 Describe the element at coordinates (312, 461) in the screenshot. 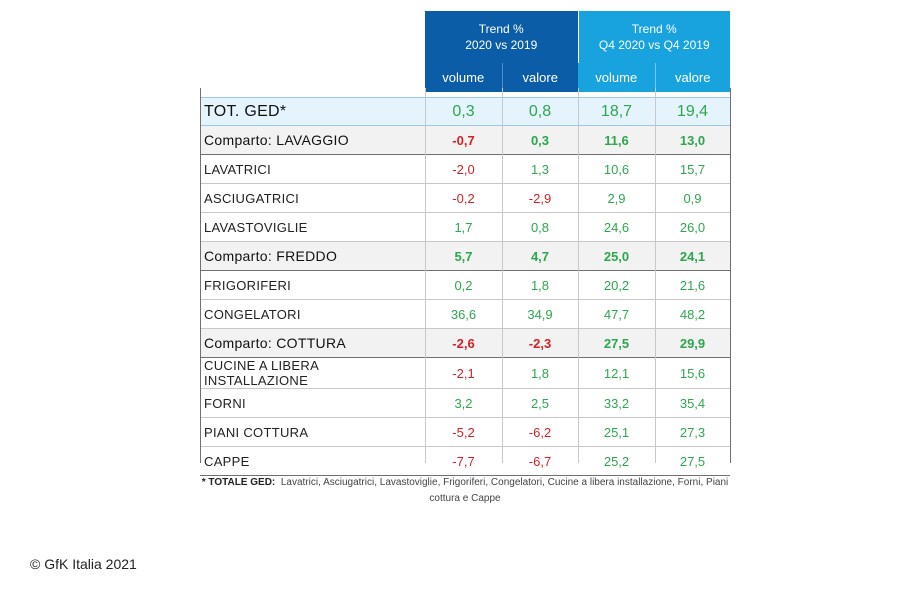

I see `row-label: CAPPE` at that location.